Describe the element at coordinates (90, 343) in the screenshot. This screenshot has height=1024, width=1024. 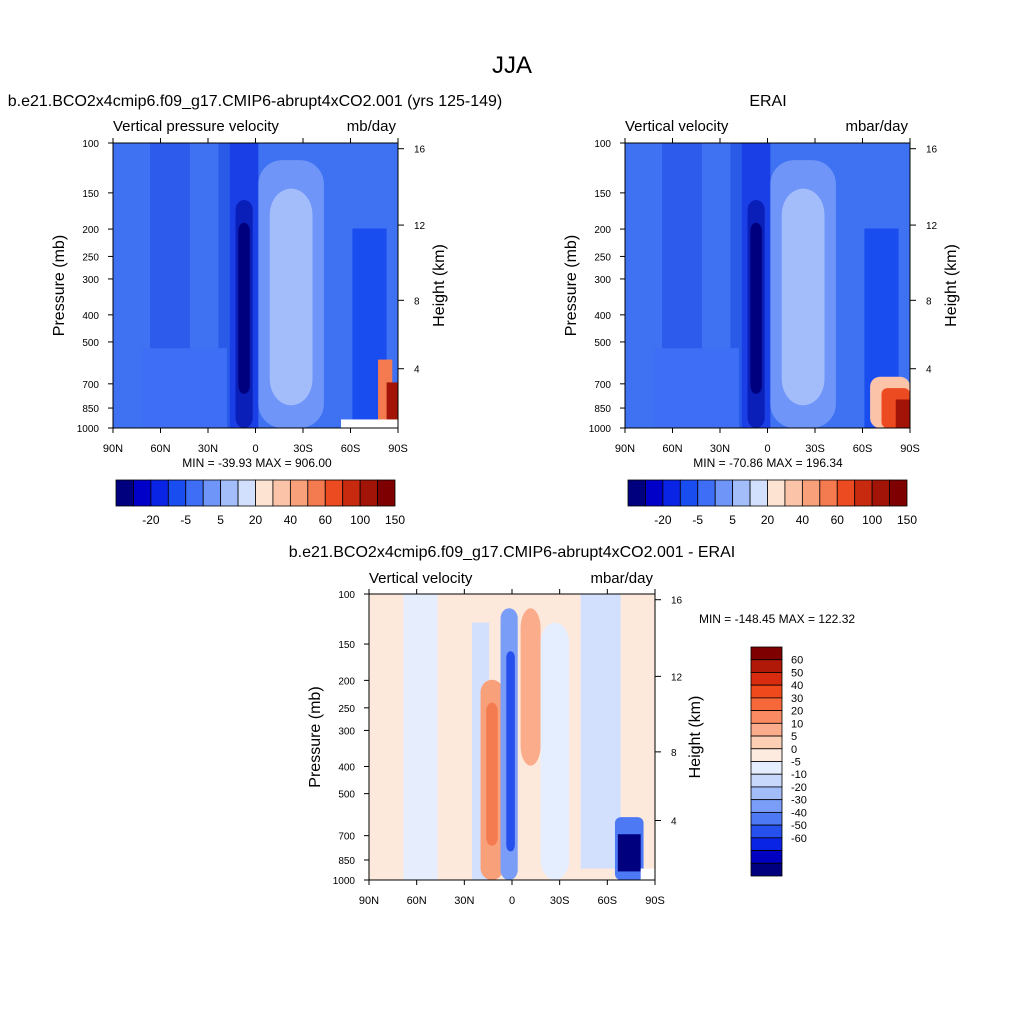
I see `y-tick-label: 500` at that location.